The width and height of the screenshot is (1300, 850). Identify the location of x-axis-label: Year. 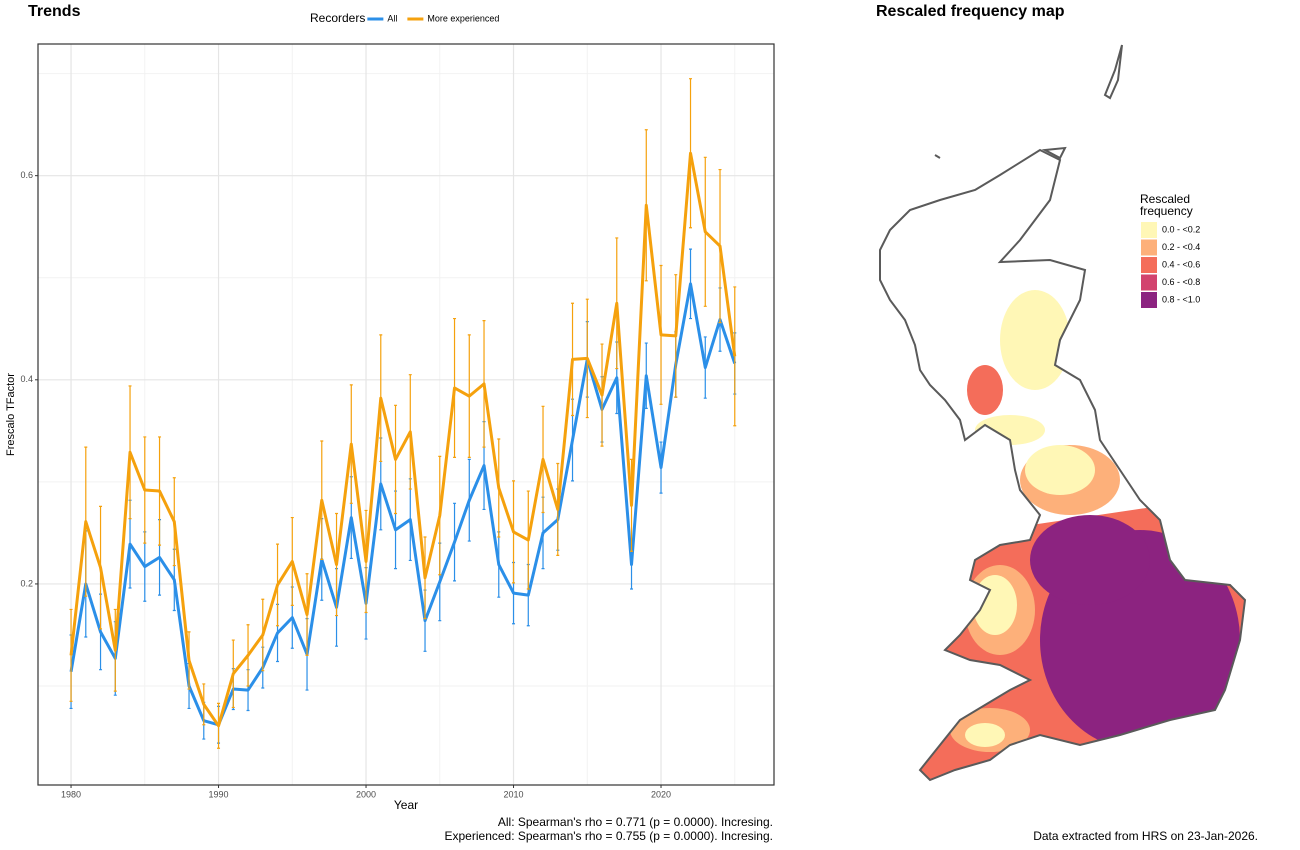
(406, 805).